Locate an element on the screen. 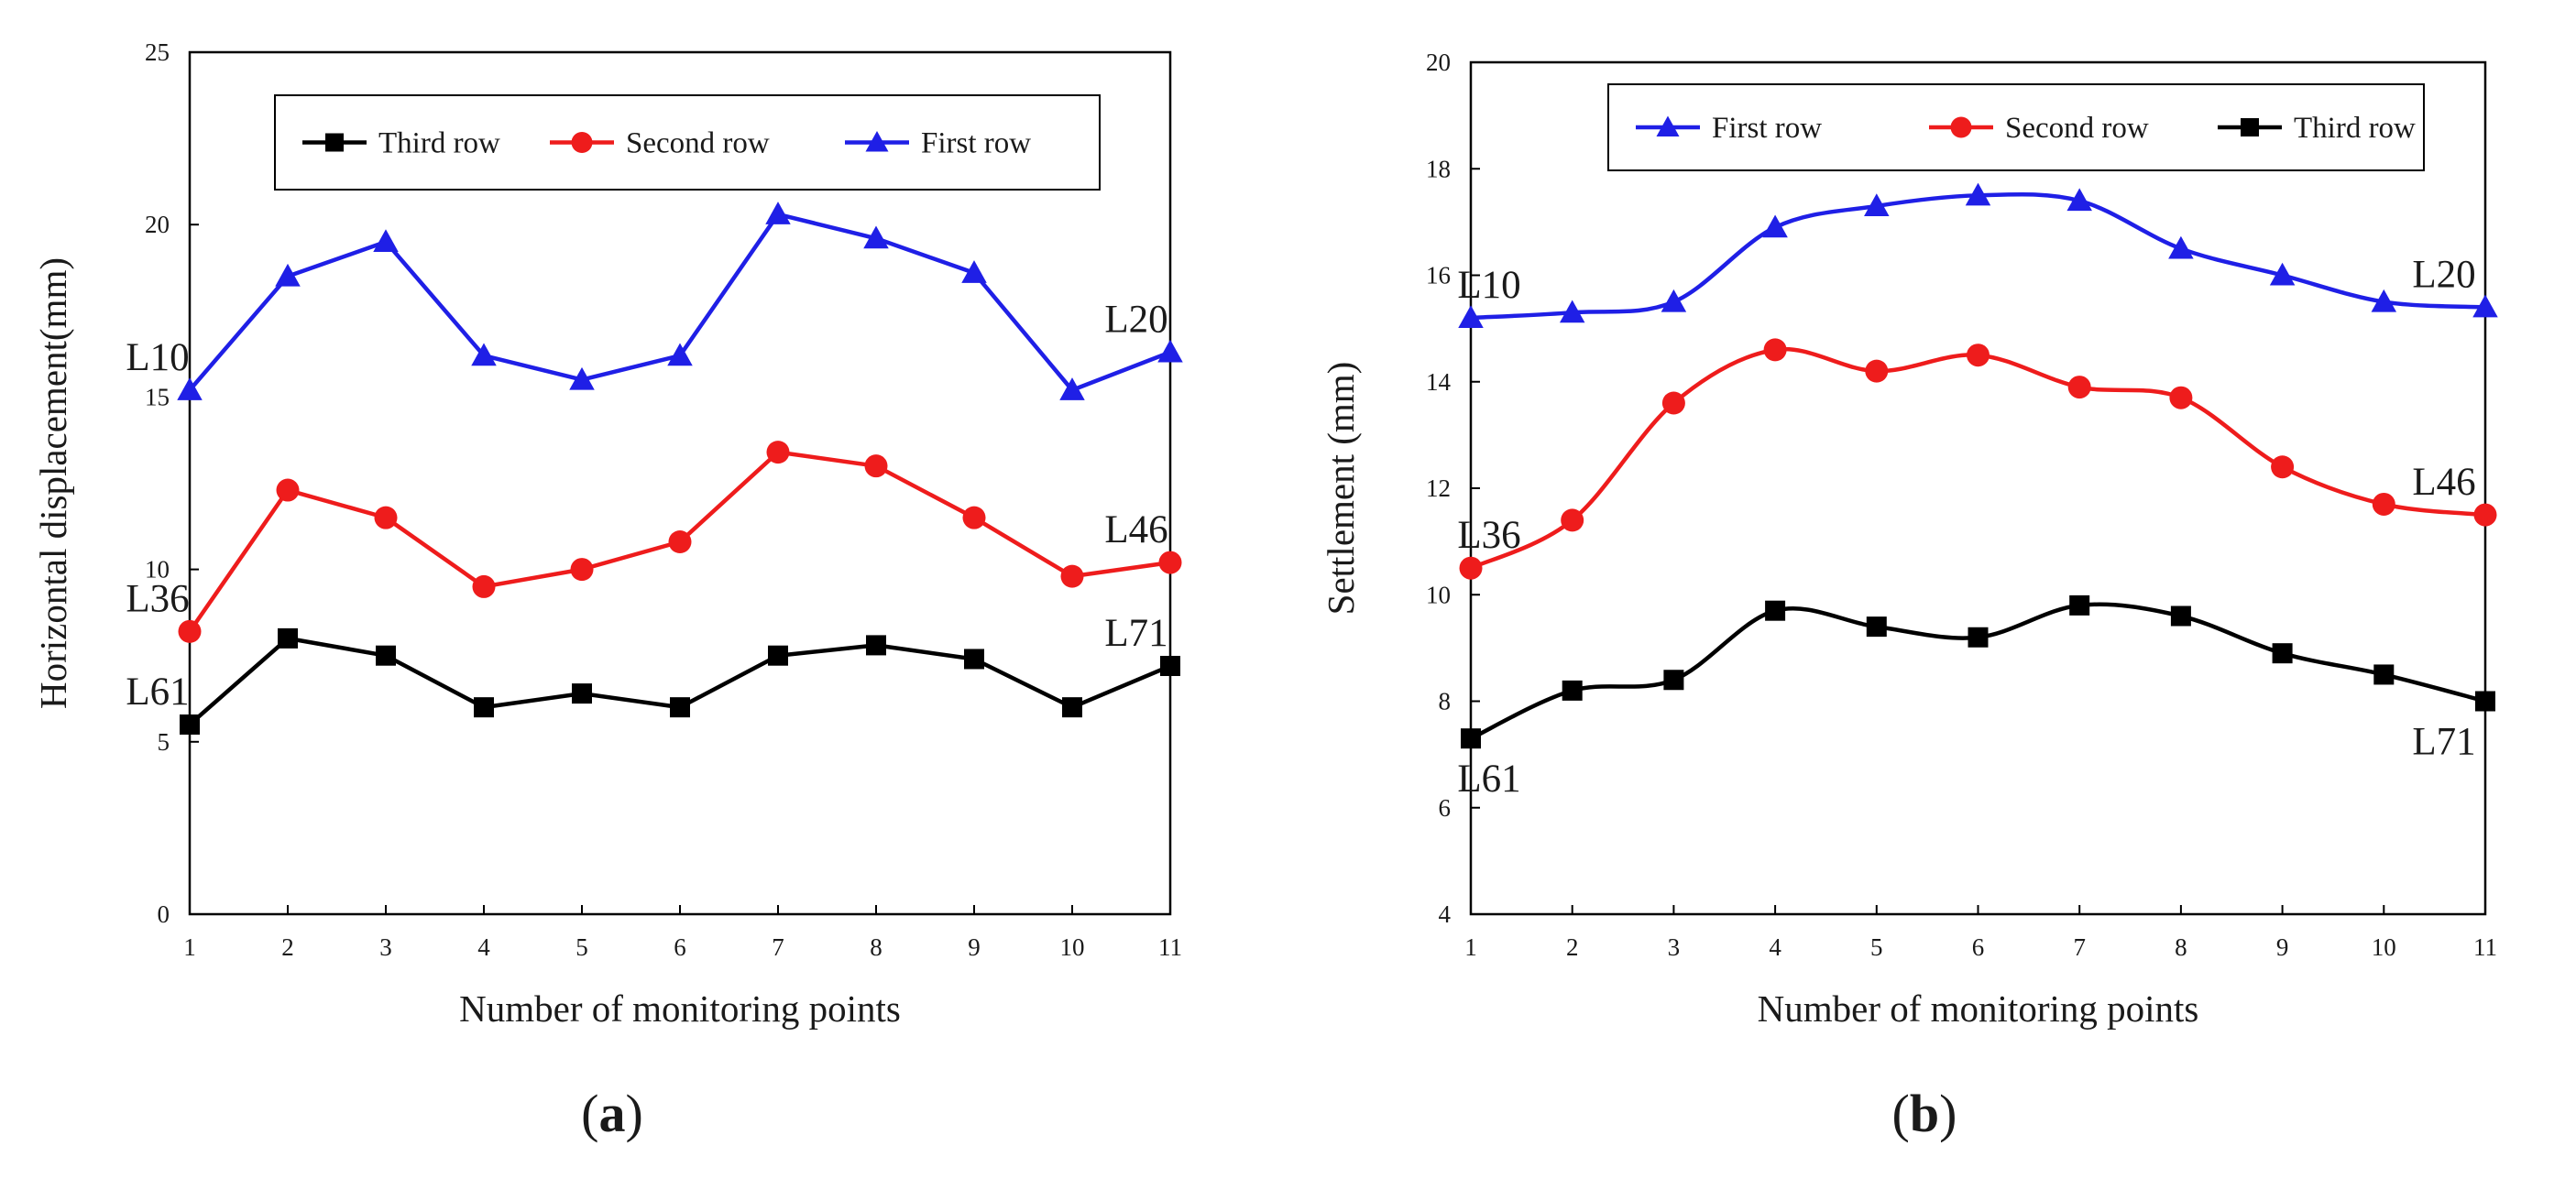 Image resolution: width=2576 pixels, height=1178 pixels. legend-swatch-marker-third is located at coordinates (2250, 127).